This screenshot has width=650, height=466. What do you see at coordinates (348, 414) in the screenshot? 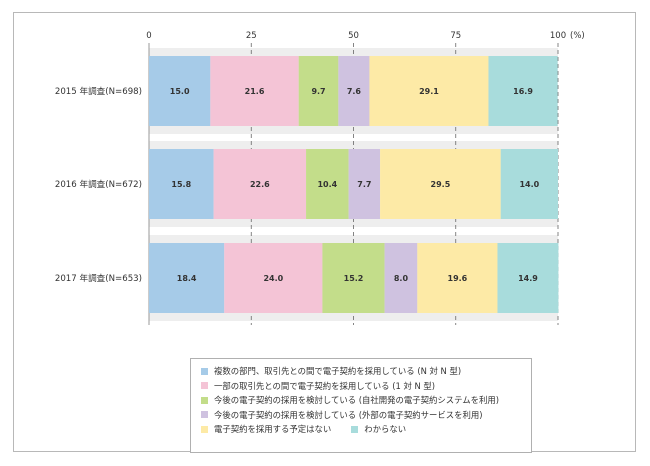
I see `legend-label: 今後の電子契約の採用を検討している (外部の電子契約サービスを利用)` at bounding box center [348, 414].